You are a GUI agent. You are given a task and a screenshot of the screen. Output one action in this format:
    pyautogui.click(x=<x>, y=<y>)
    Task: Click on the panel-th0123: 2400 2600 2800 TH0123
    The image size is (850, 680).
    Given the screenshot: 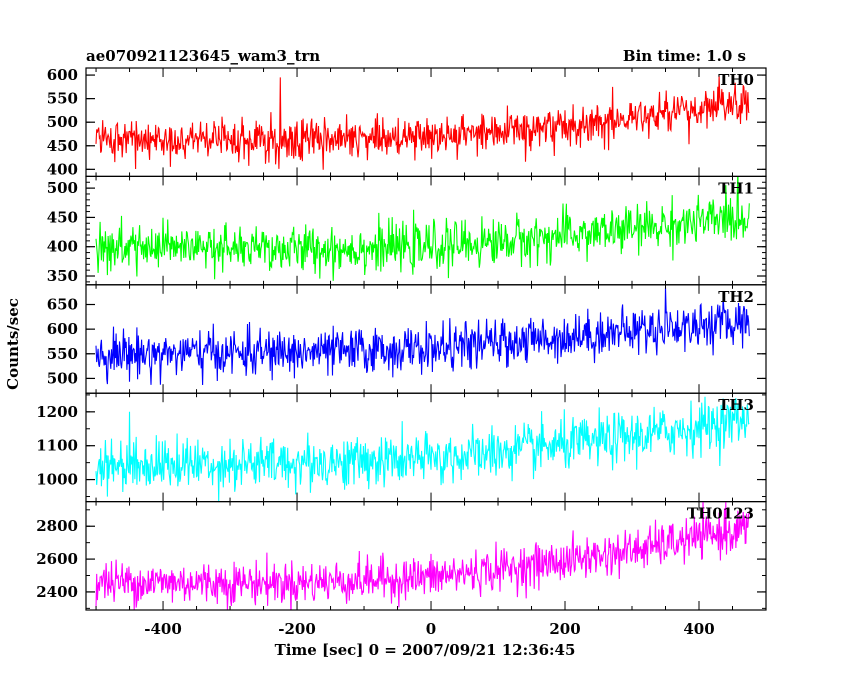 What is the action you would take?
    pyautogui.click(x=401, y=556)
    